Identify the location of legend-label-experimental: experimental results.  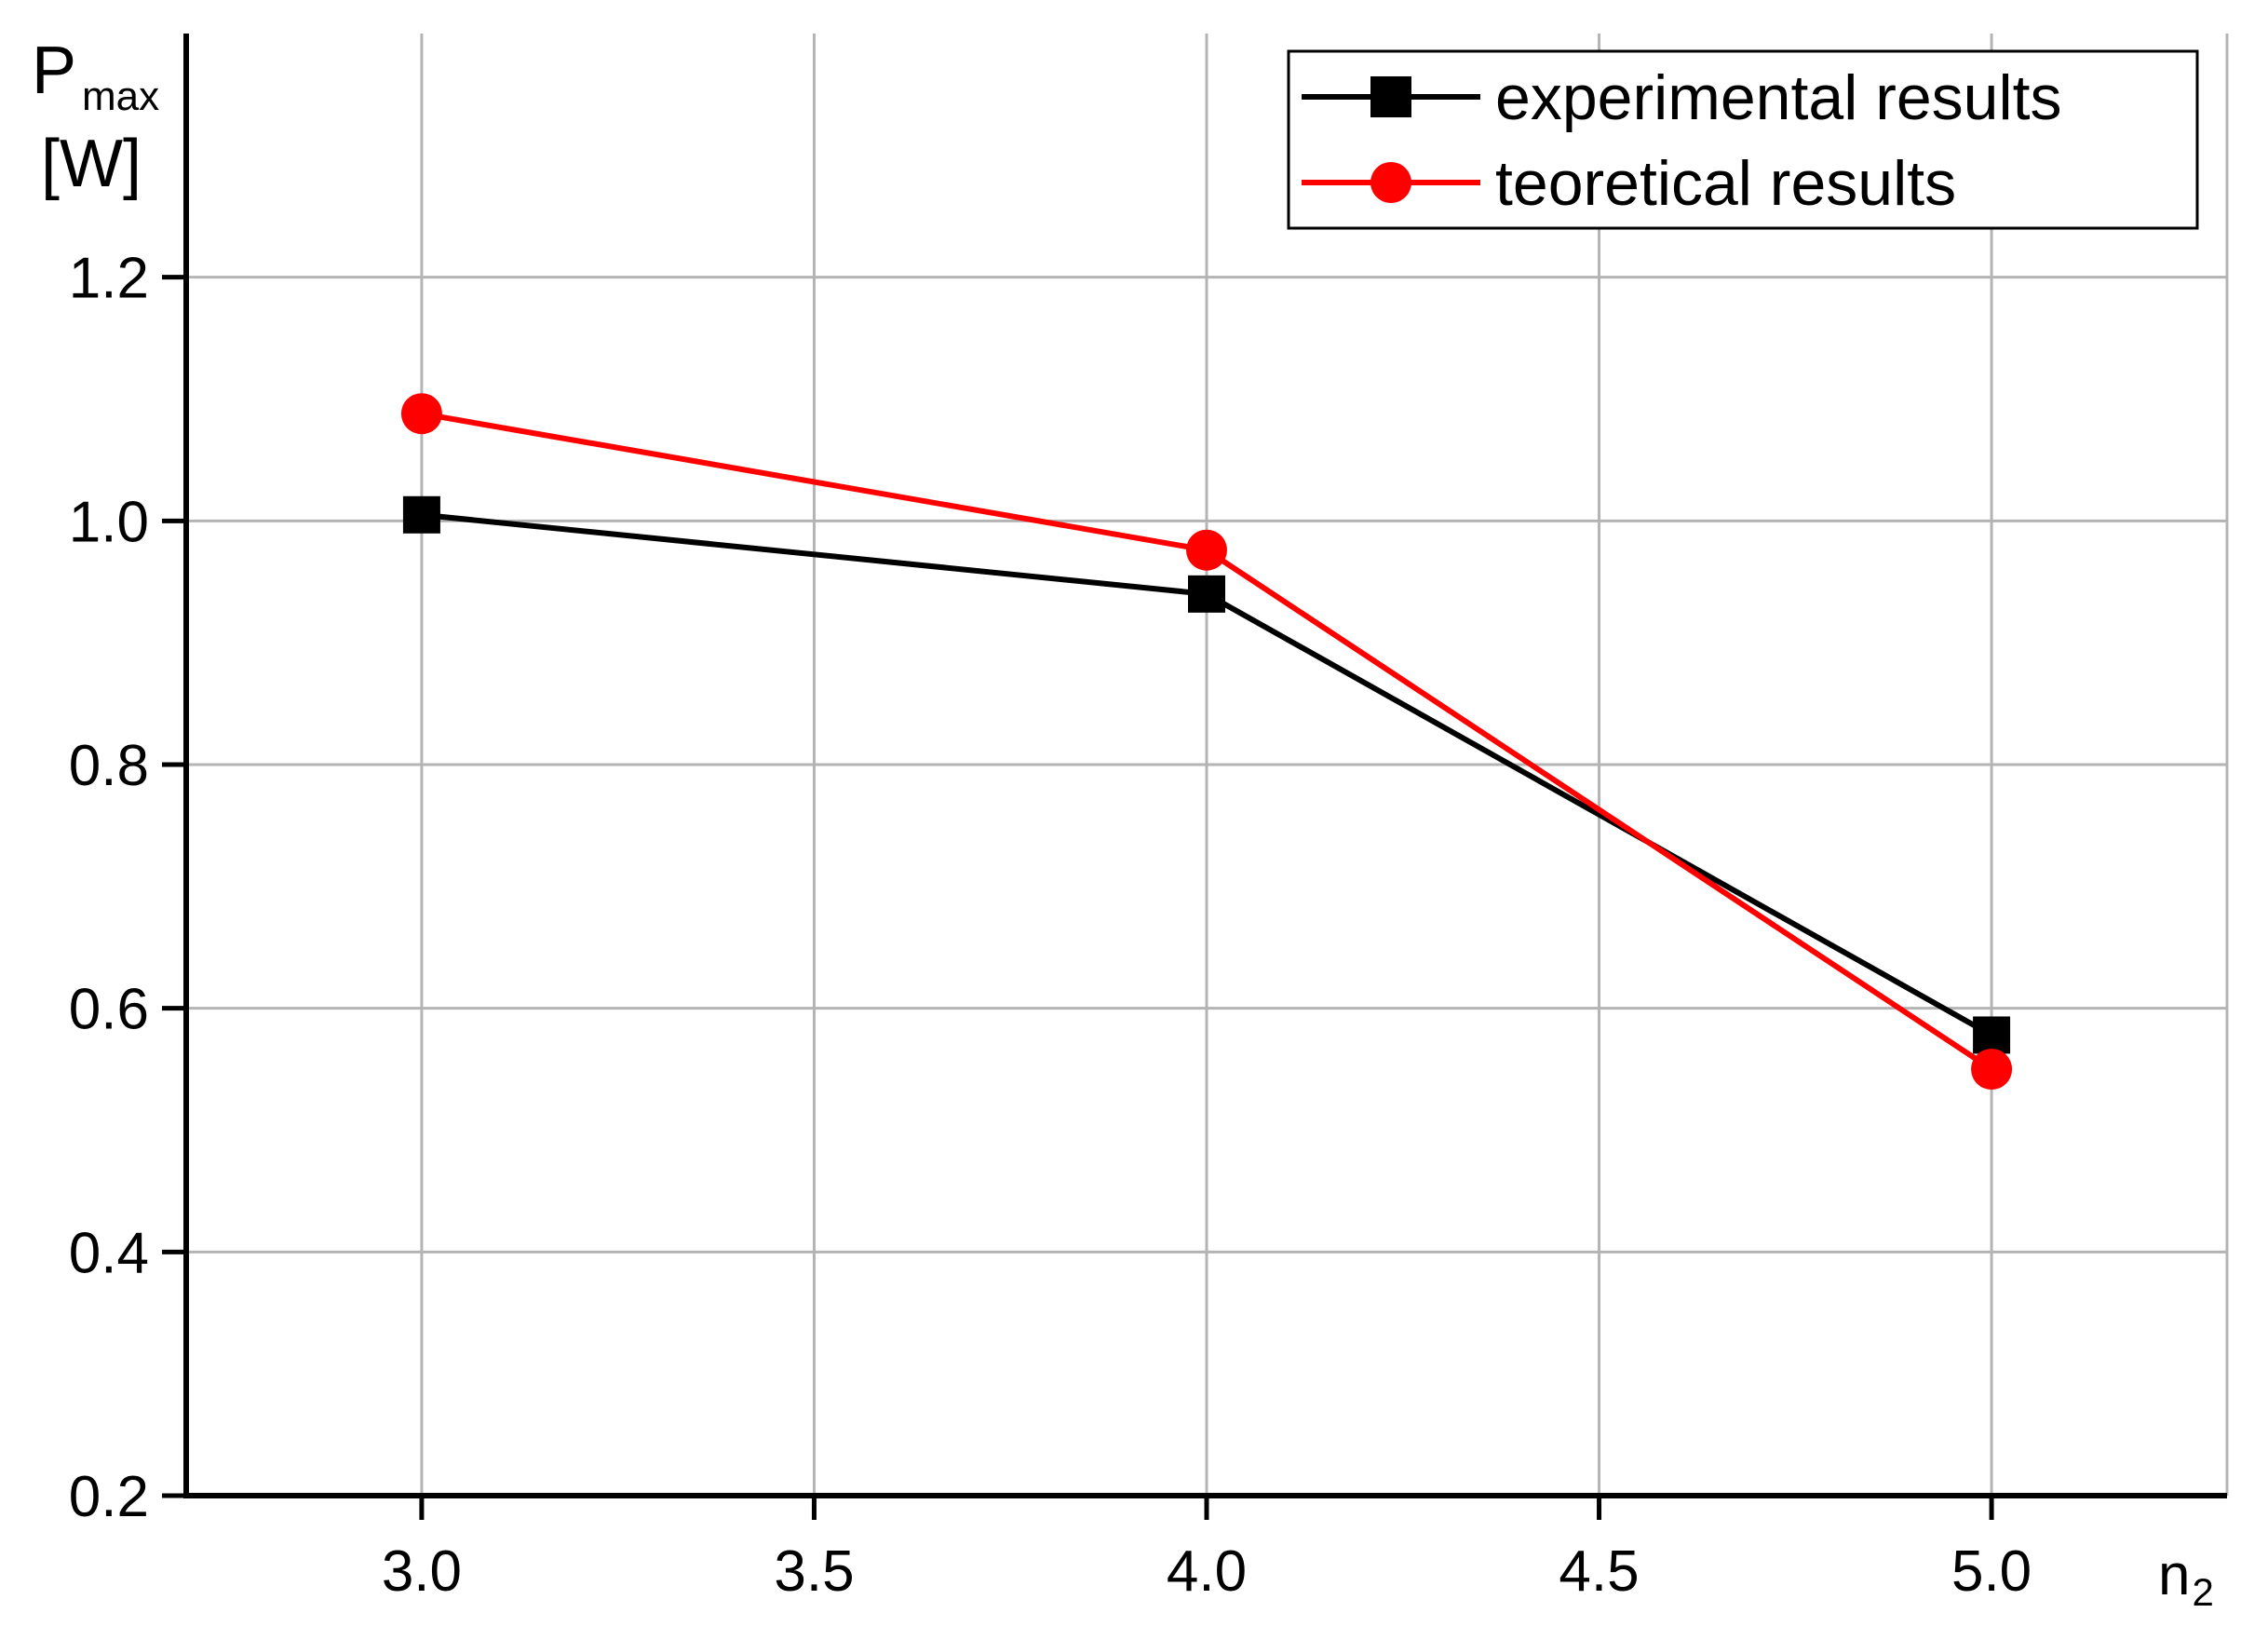
(1778, 97).